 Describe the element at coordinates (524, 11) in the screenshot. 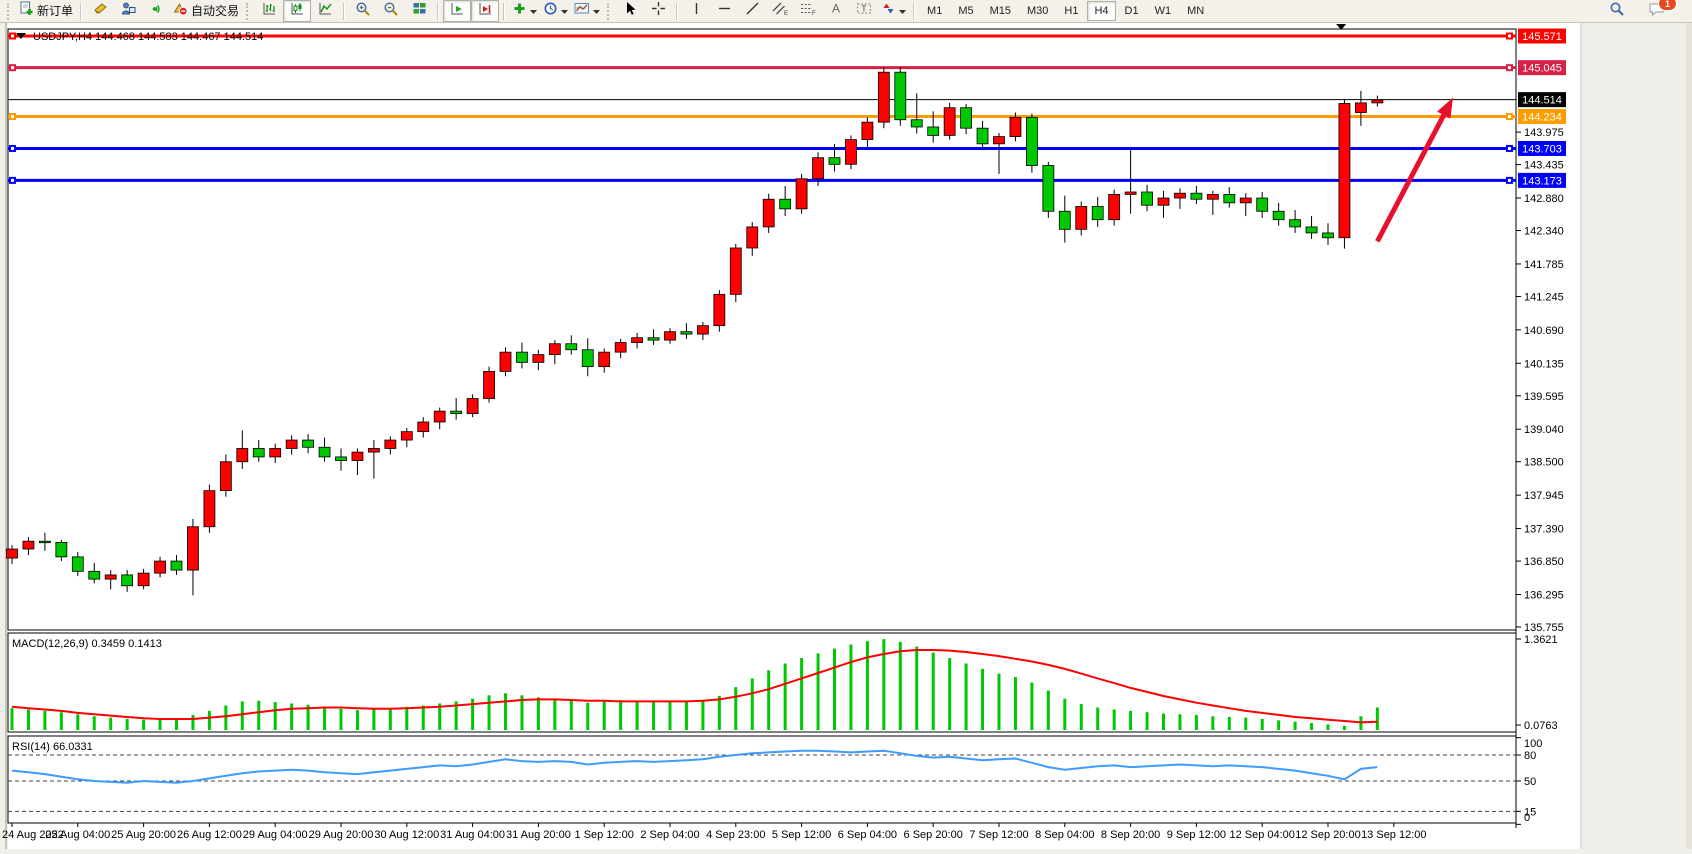

I see `indicators-button` at that location.